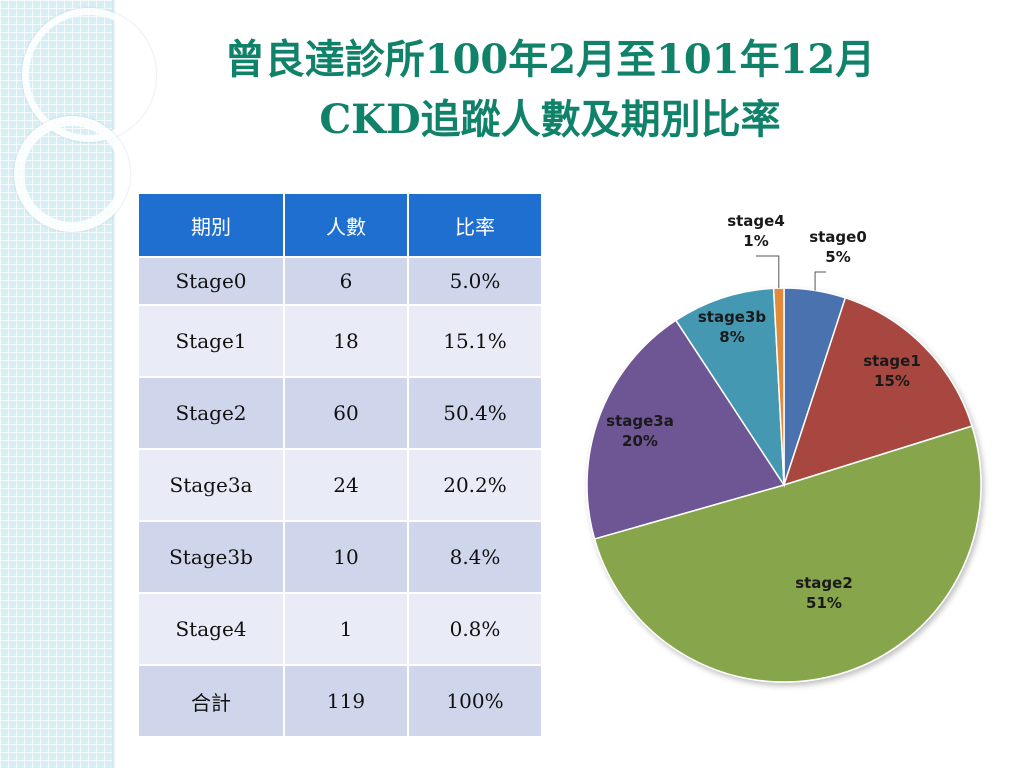 The height and width of the screenshot is (768, 1024). Describe the element at coordinates (211, 557) in the screenshot. I see `cell-stage: Stage3b` at that location.